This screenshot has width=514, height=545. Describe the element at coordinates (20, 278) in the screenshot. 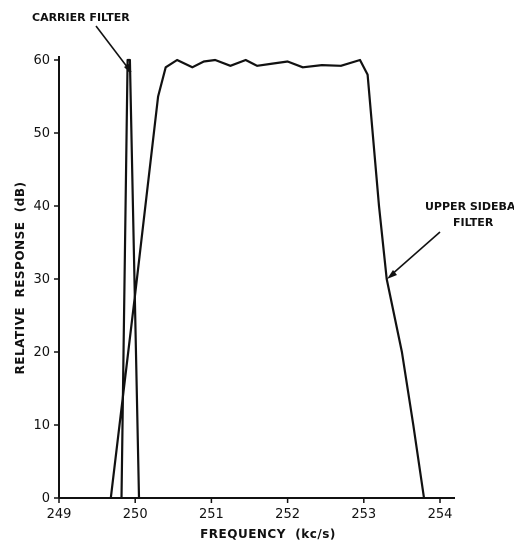

I see `y-axis-label: RELATIVE RESPONSE (dB)` at that location.